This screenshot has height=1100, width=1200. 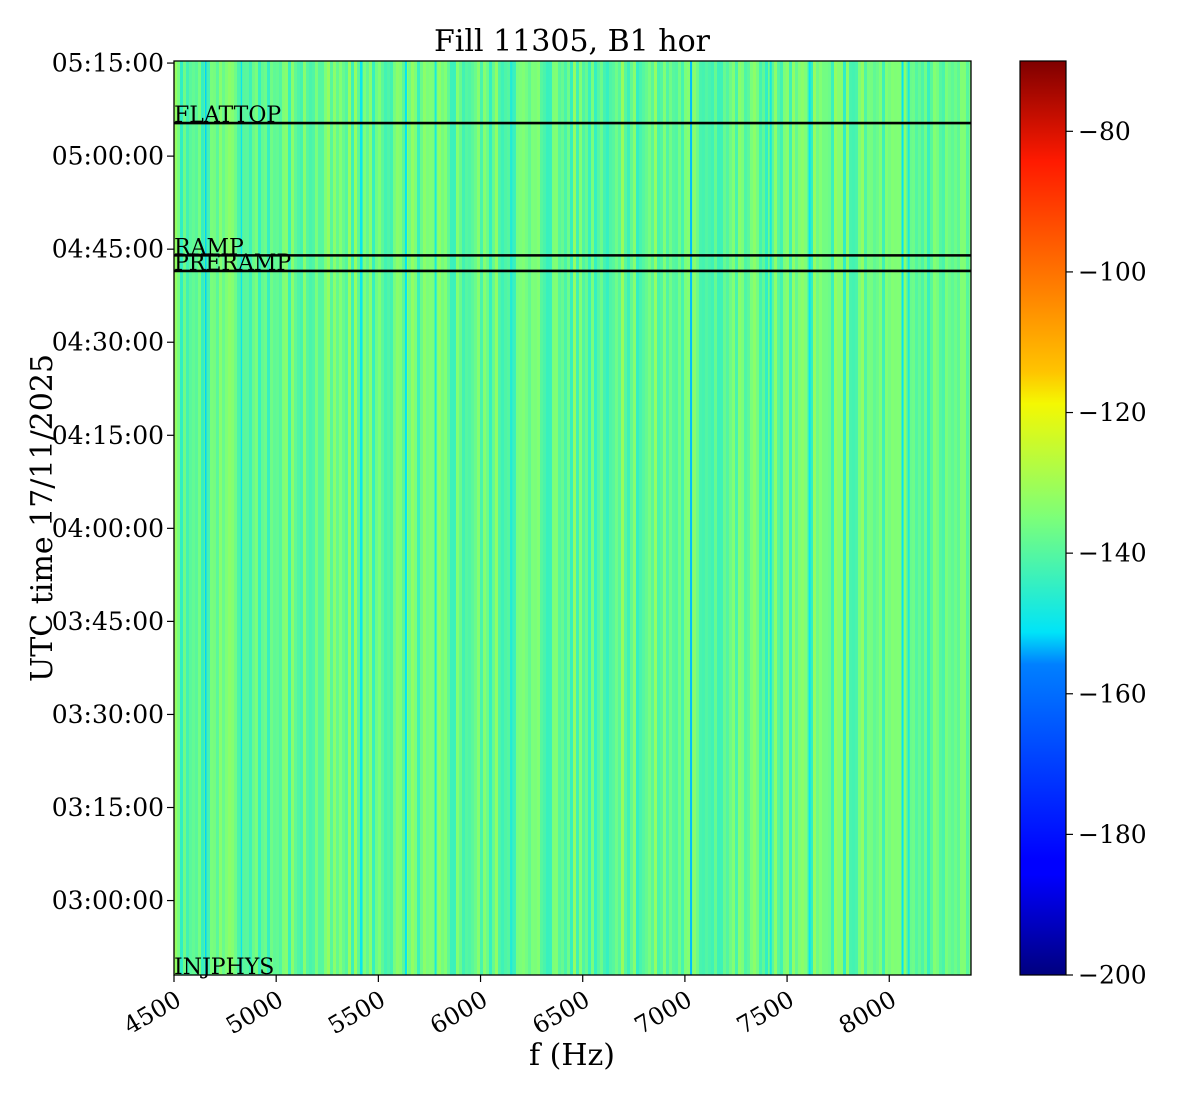 I want to click on colorbar, so click(x=1043, y=518).